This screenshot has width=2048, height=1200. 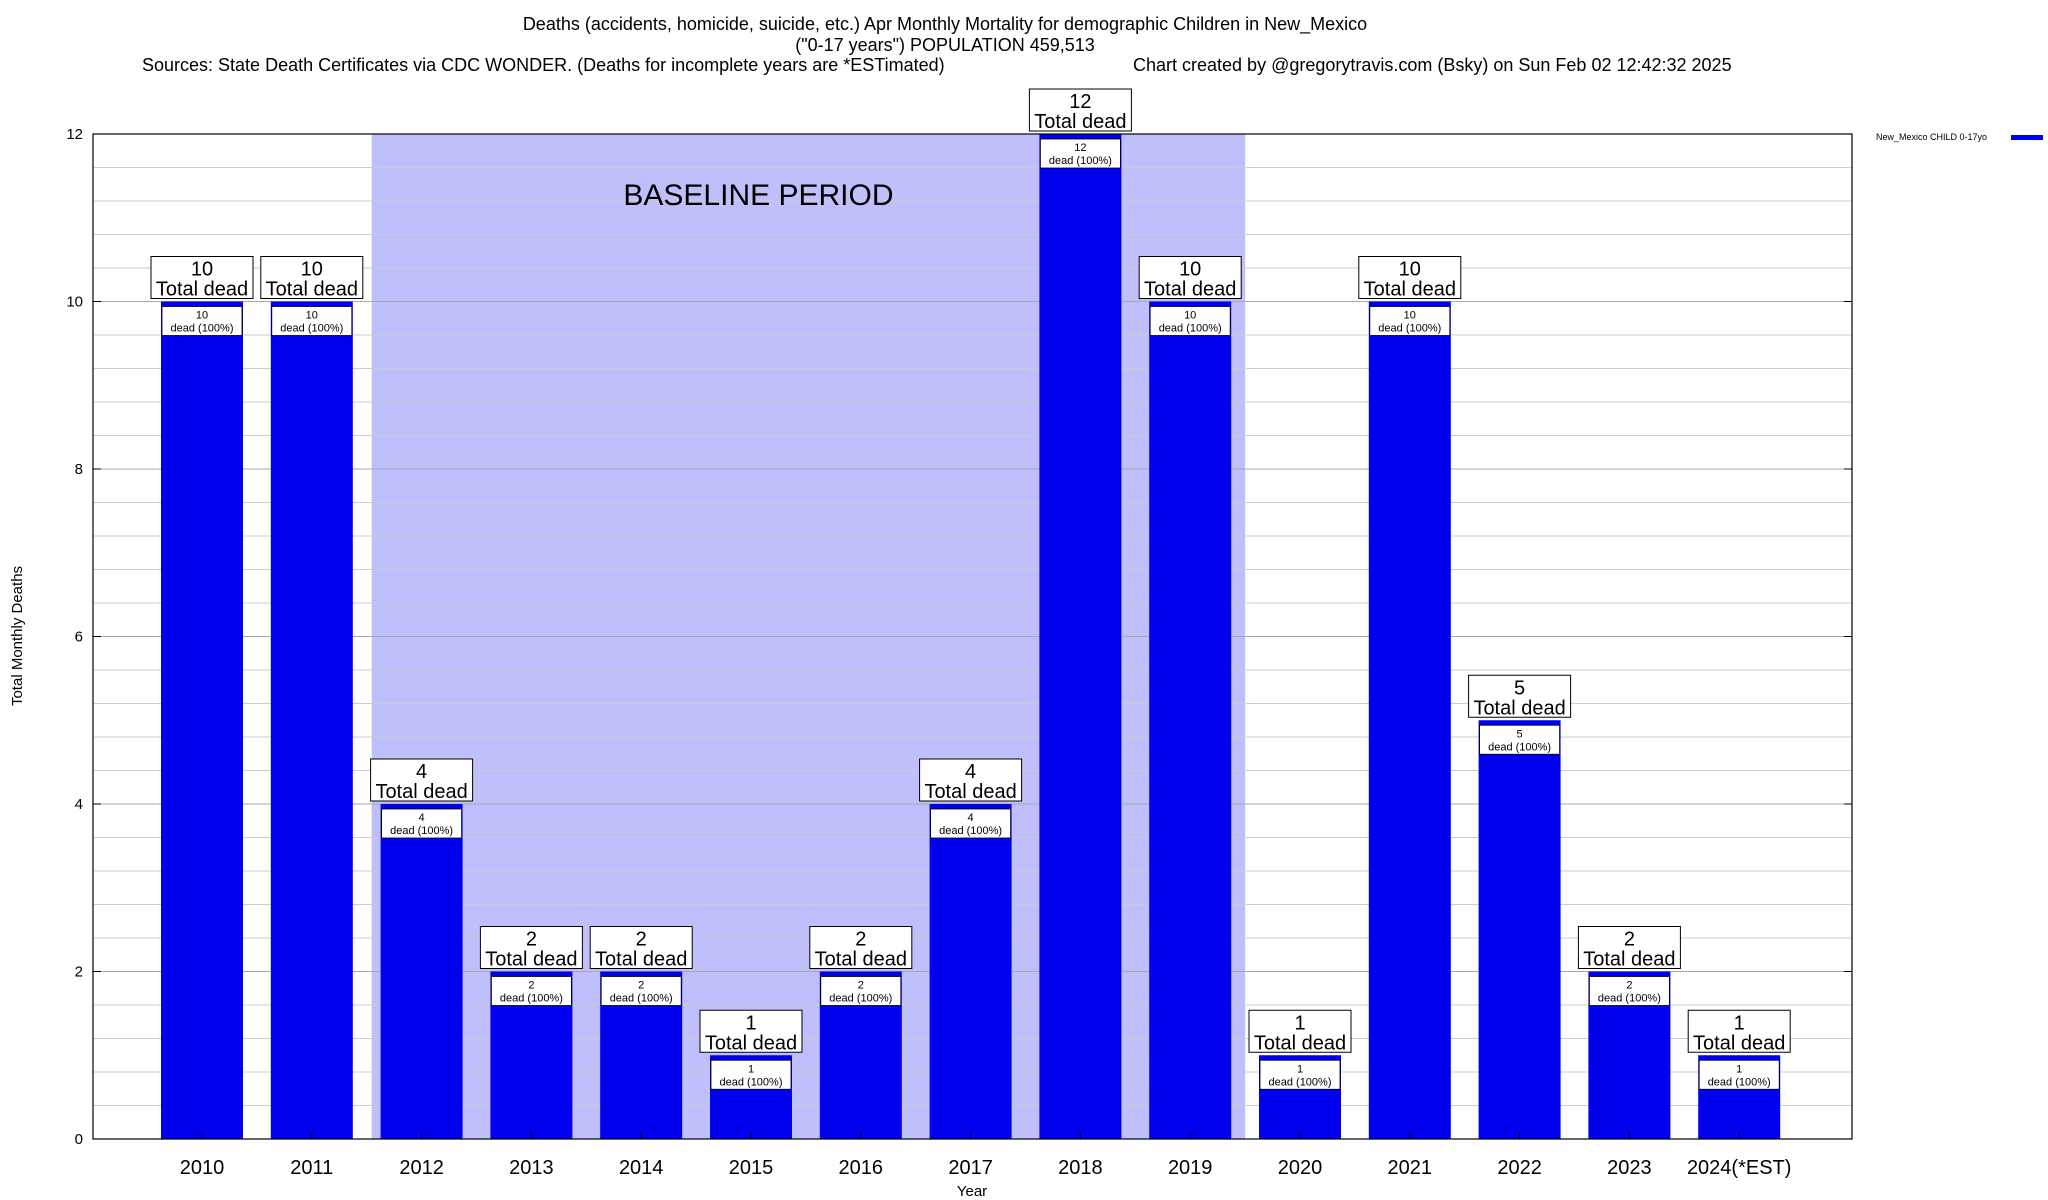 What do you see at coordinates (1931, 137) in the screenshot?
I see `legend-series-name: New_Mexico CHILD 0-17yo` at bounding box center [1931, 137].